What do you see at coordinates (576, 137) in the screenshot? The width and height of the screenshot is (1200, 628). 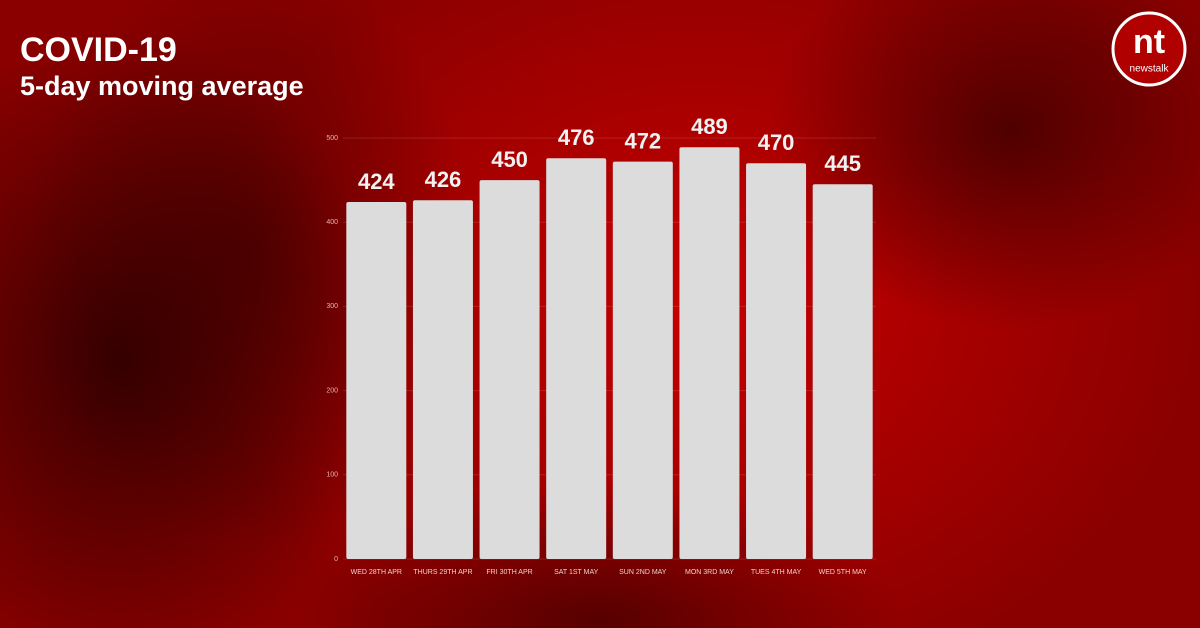 I see `data-label: 476` at bounding box center [576, 137].